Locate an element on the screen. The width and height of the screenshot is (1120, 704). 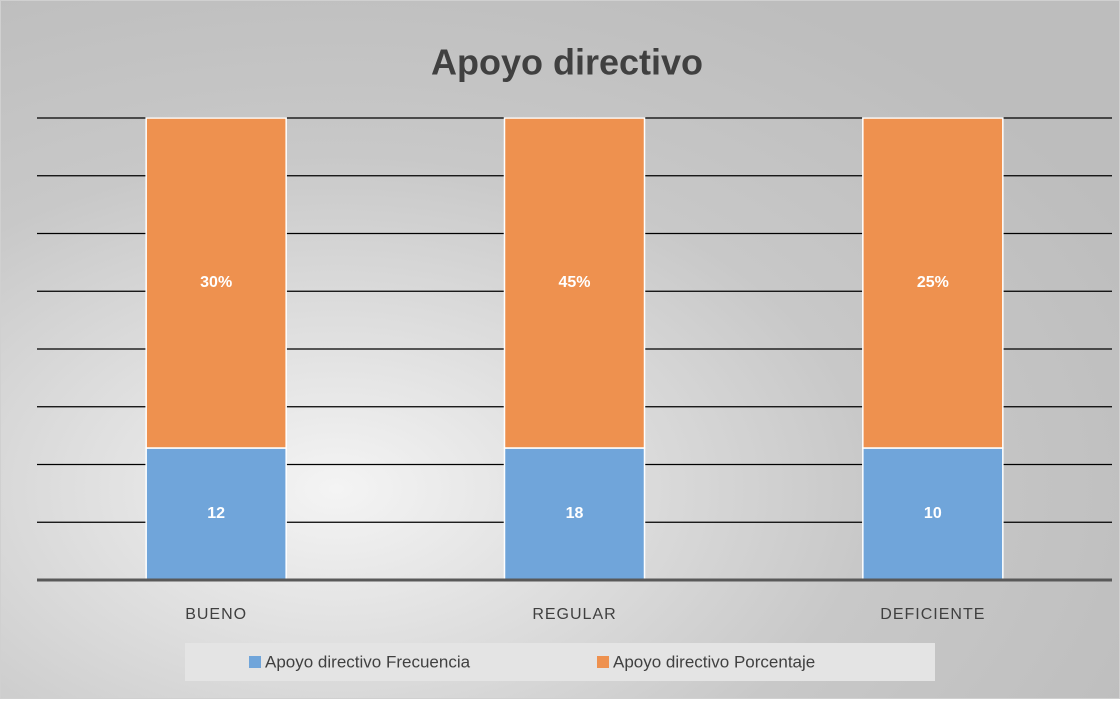
legend-box is located at coordinates (560, 662).